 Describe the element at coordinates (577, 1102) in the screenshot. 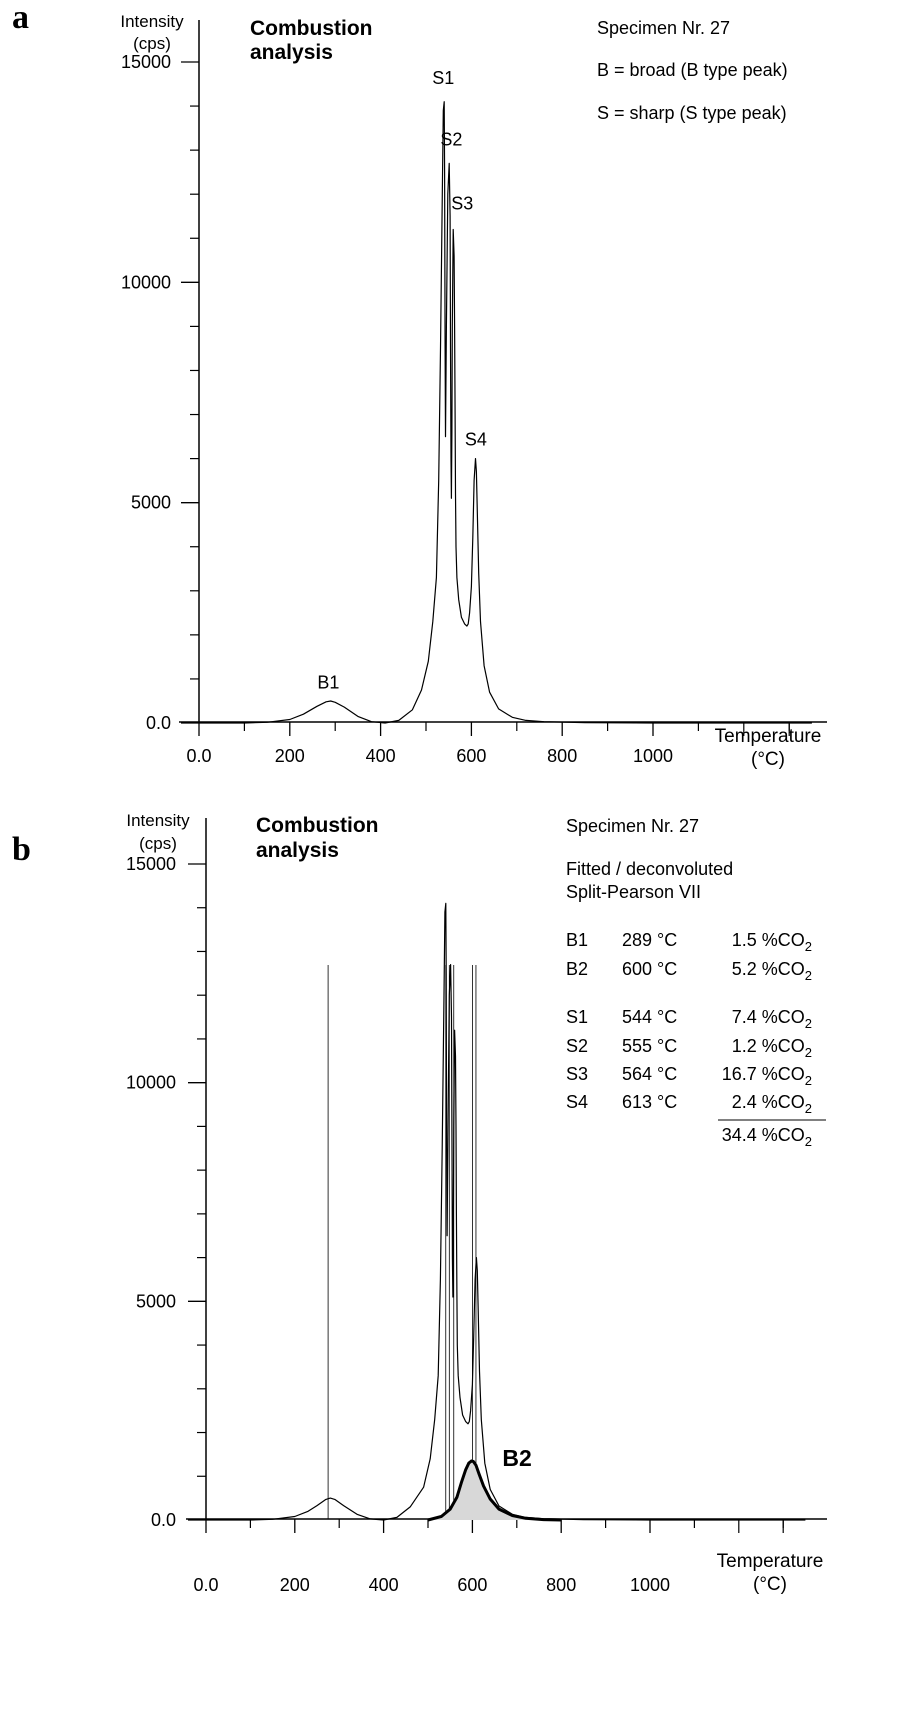

I see `fit-table-peak: S4` at that location.